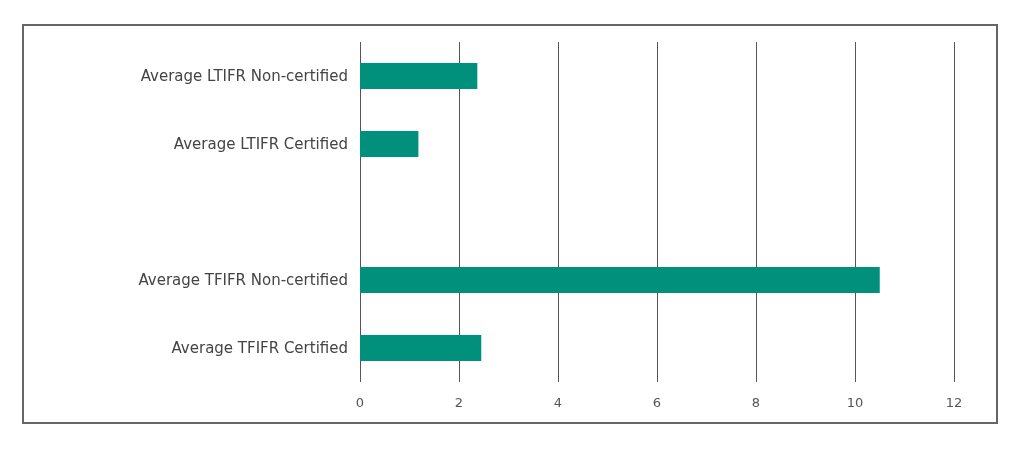 This screenshot has width=1024, height=450. Describe the element at coordinates (657, 402) in the screenshot. I see `x-tick-label: 6` at that location.